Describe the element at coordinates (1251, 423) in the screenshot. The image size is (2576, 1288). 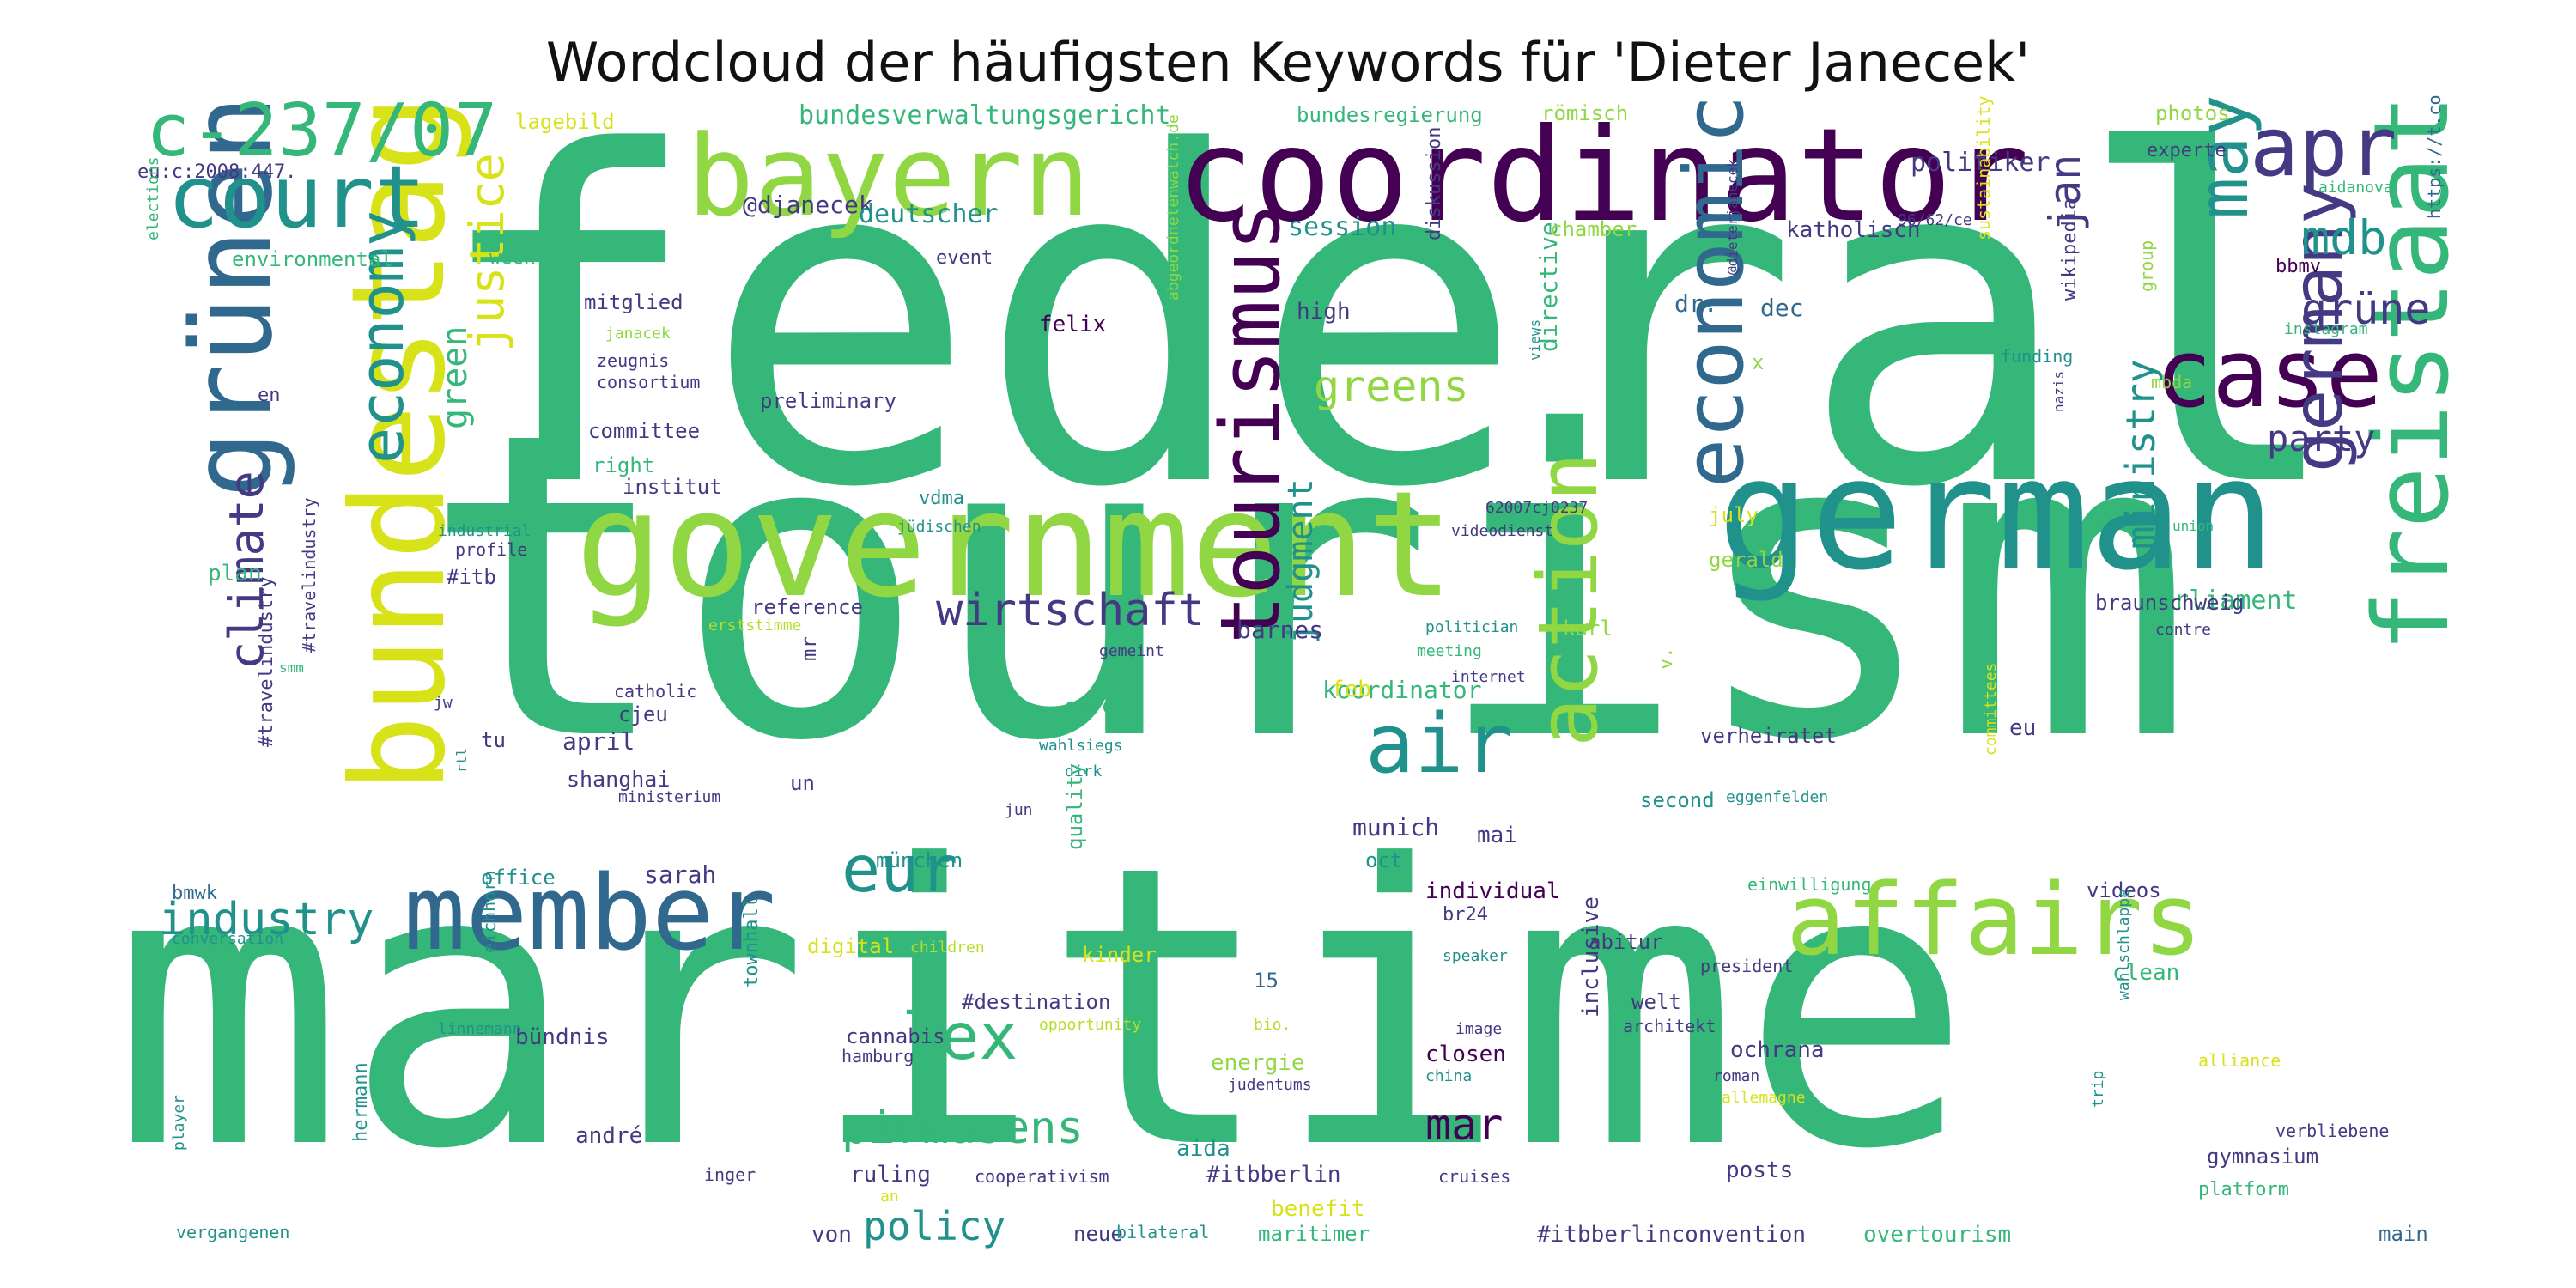
I see `word-tourismus-19: tourismus` at that location.